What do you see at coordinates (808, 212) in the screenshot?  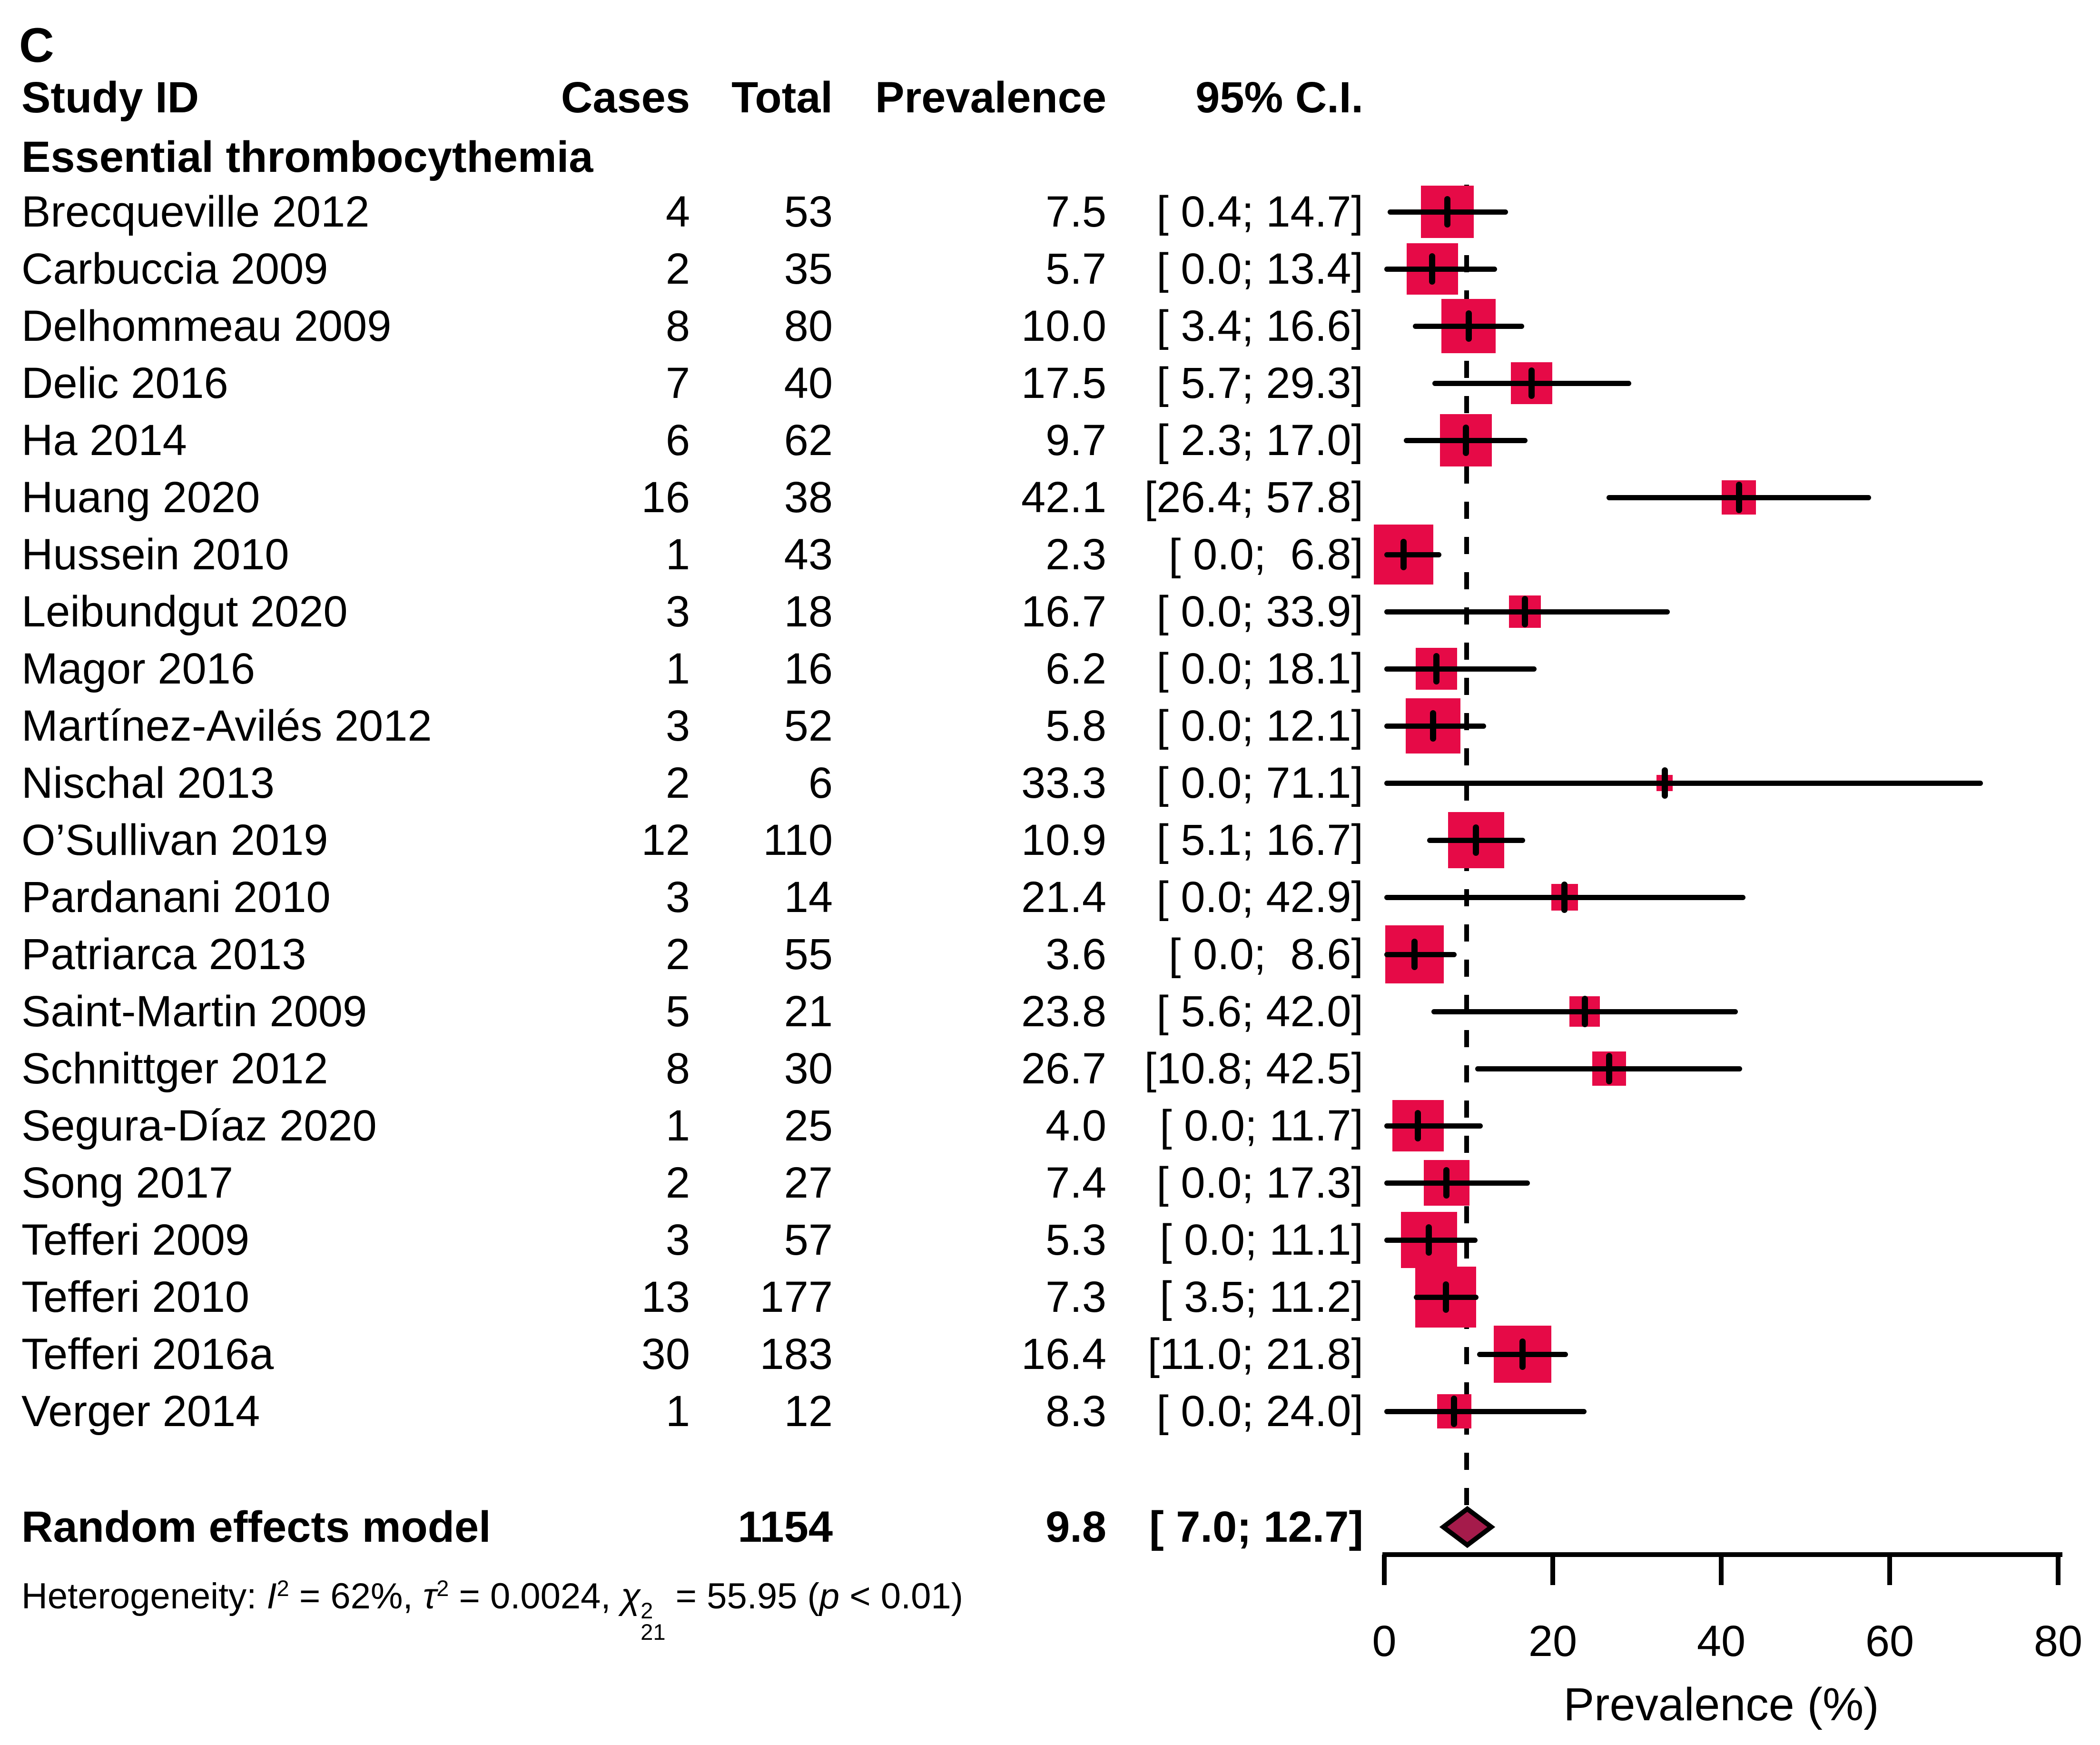 I see `total-value: 53` at bounding box center [808, 212].